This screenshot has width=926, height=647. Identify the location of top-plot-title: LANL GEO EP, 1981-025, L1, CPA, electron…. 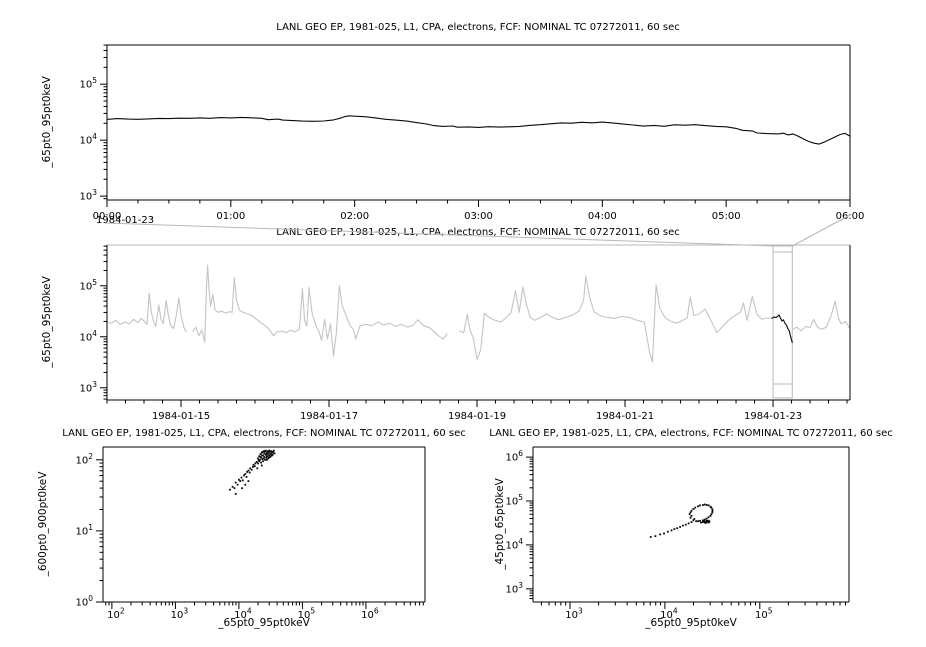
(478, 27).